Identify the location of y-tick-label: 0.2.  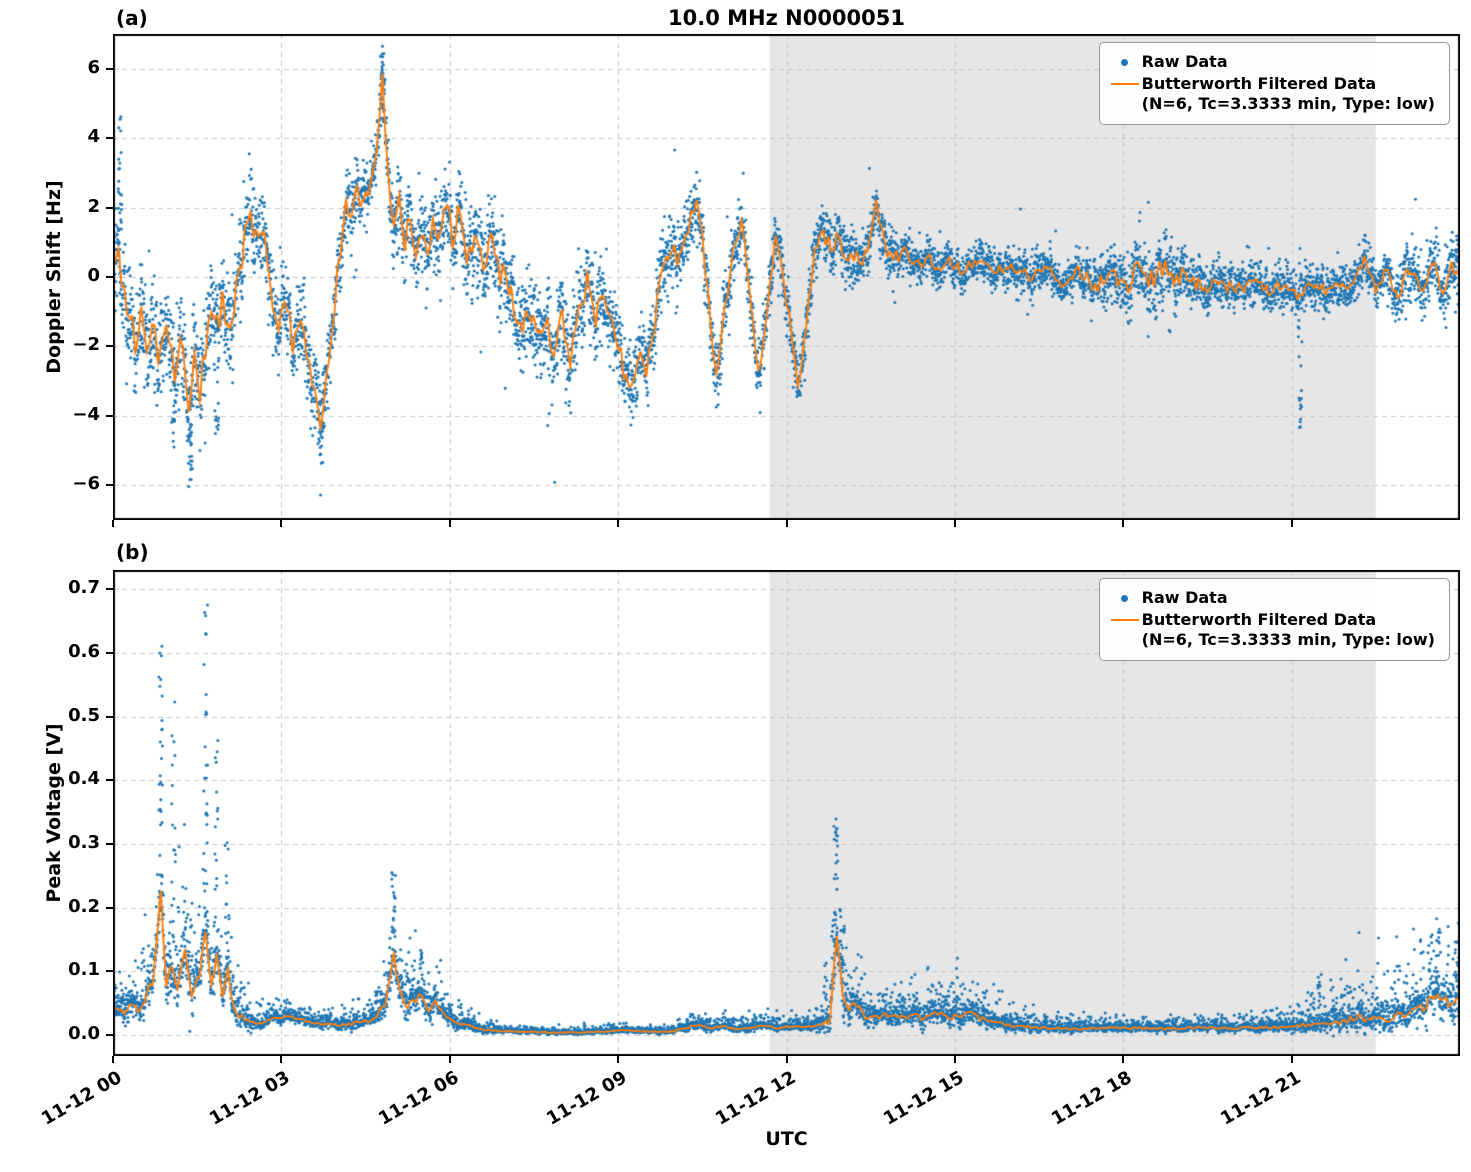
(84, 906).